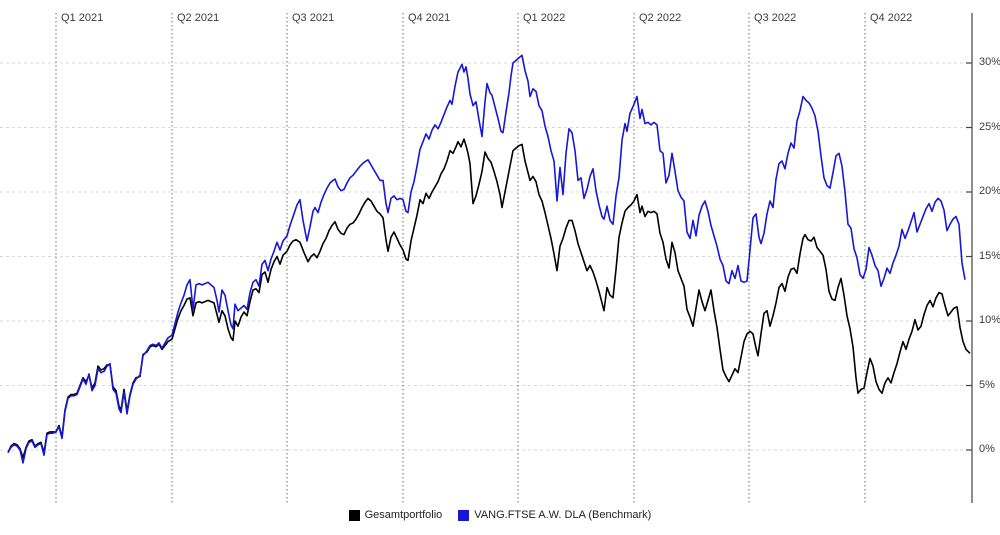 Image resolution: width=1000 pixels, height=535 pixels. Describe the element at coordinates (563, 515) in the screenshot. I see `legend-label: VANG.FTSE A.W. DLA (Benchmark)` at that location.